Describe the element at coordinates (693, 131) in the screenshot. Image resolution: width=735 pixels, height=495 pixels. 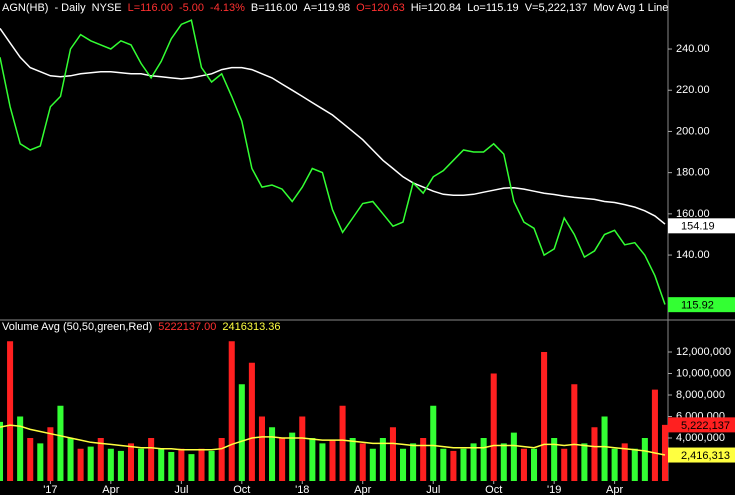
I see `y-tick-label: 200.00` at that location.